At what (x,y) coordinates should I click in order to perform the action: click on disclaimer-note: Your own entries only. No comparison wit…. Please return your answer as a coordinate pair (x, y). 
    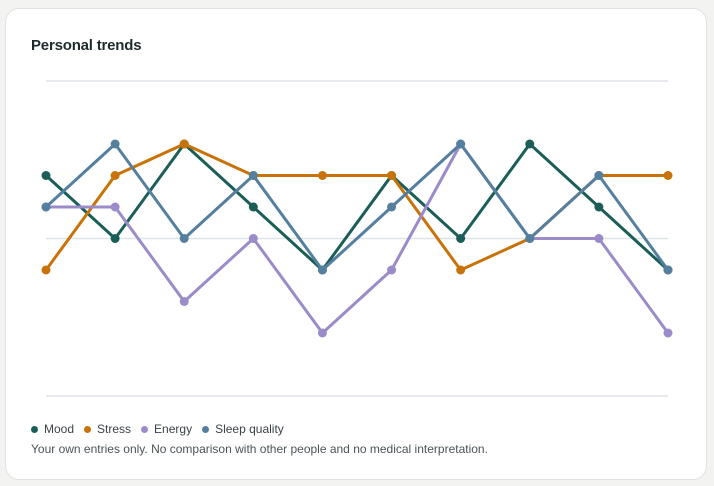
    Looking at the image, I should click on (259, 449).